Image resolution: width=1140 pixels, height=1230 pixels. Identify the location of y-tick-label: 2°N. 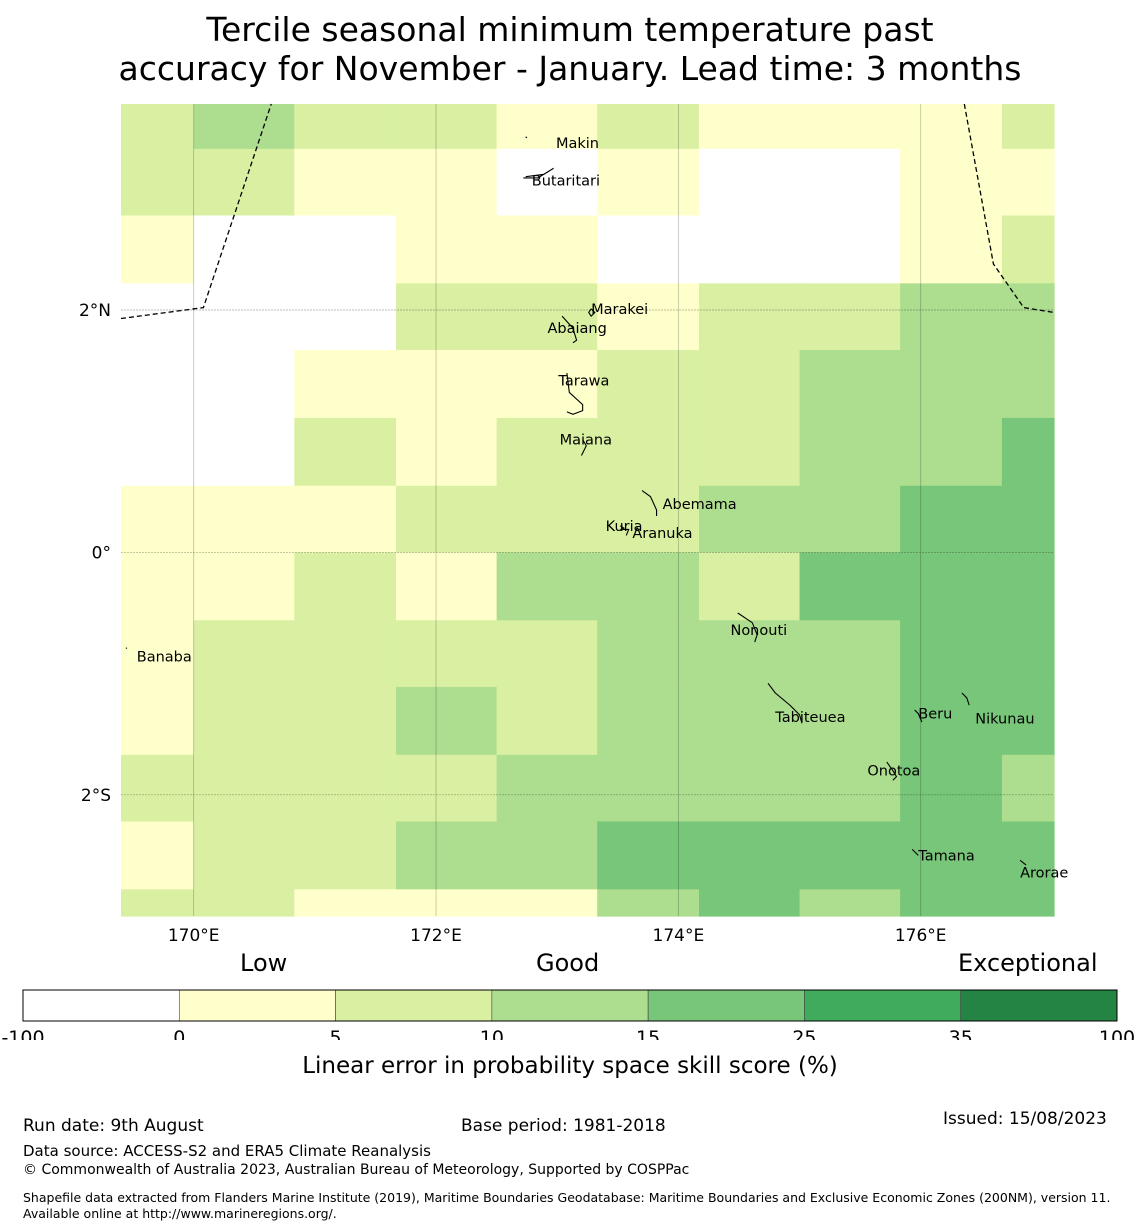
(95, 311).